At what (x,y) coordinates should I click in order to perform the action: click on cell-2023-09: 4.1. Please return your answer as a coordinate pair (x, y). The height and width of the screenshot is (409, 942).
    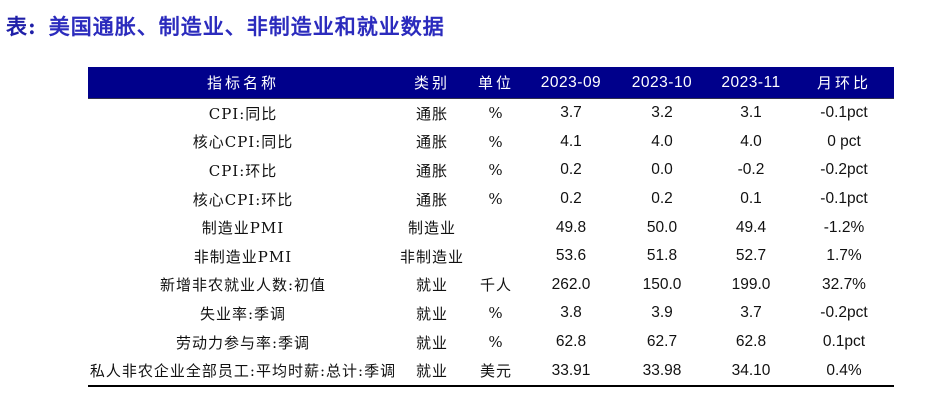
    Looking at the image, I should click on (571, 141).